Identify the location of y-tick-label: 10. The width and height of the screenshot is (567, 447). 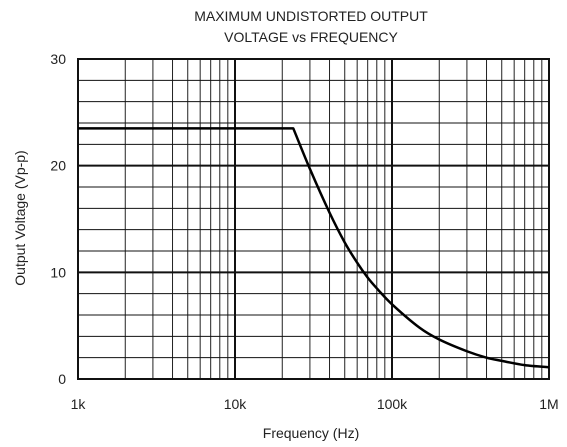
(58, 272).